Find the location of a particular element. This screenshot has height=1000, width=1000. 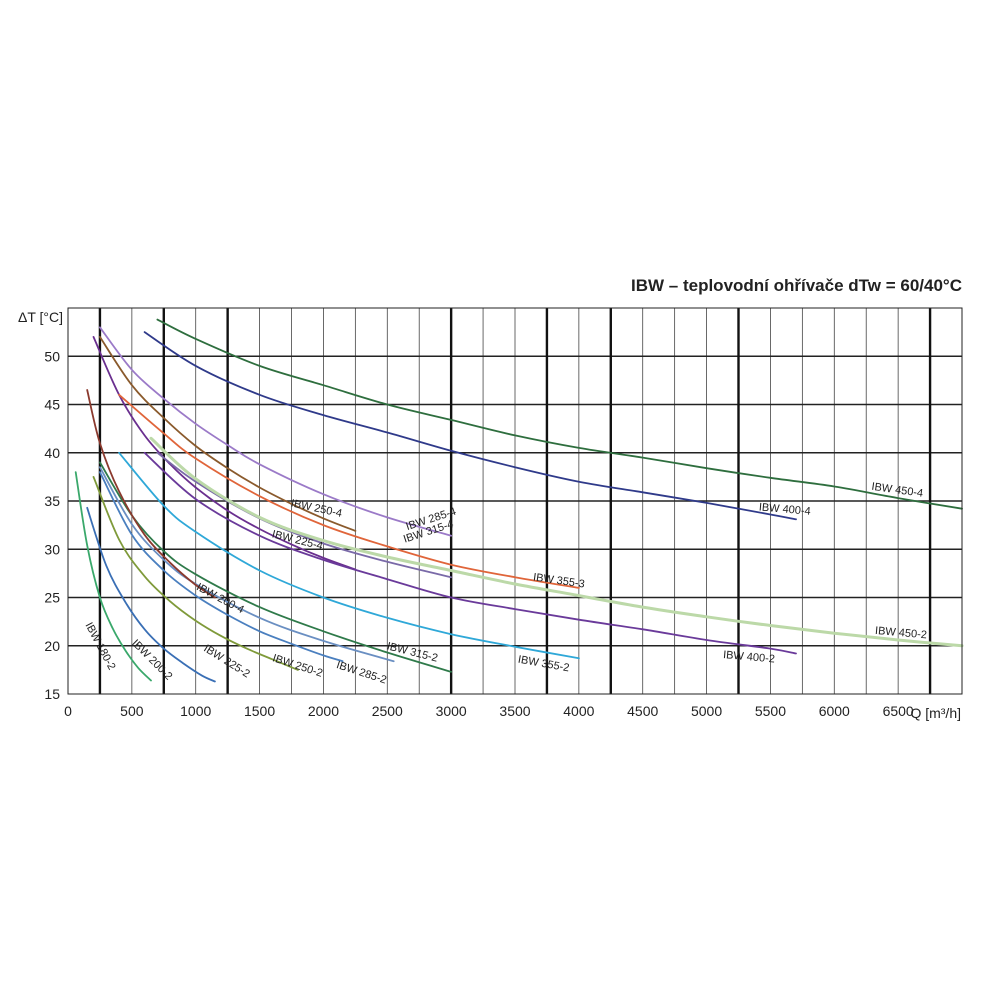

x-tick-label: 4000 is located at coordinates (578, 711).